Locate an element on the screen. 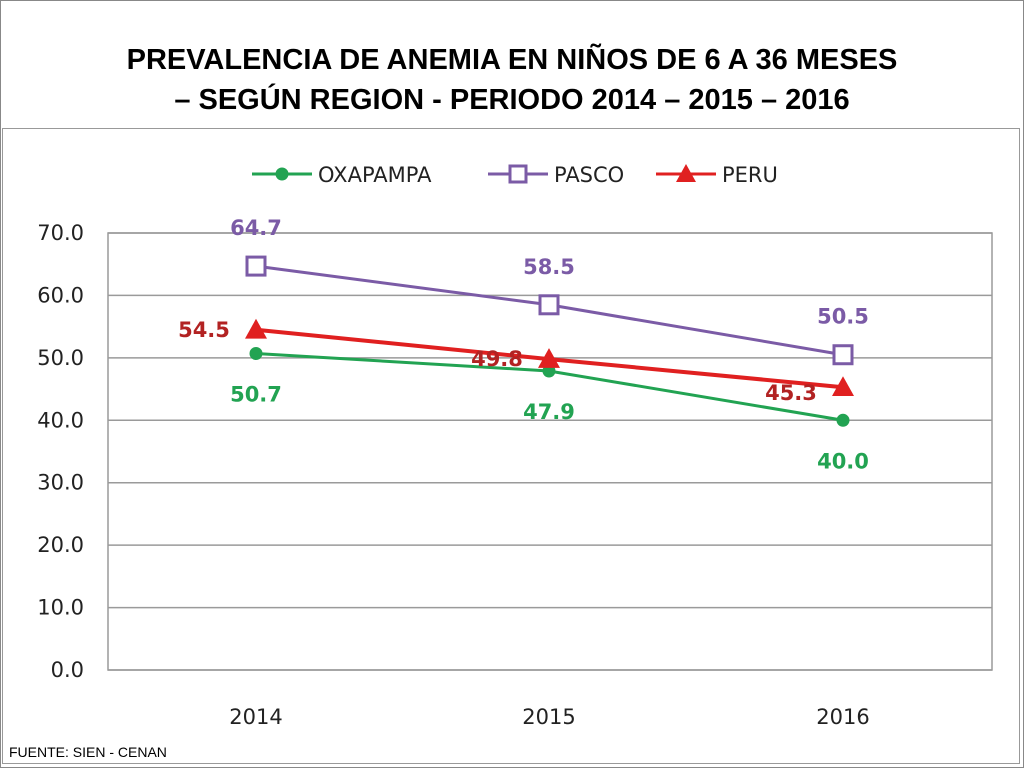  legend: OXAPAMPA PASCO PERU is located at coordinates (515, 175).